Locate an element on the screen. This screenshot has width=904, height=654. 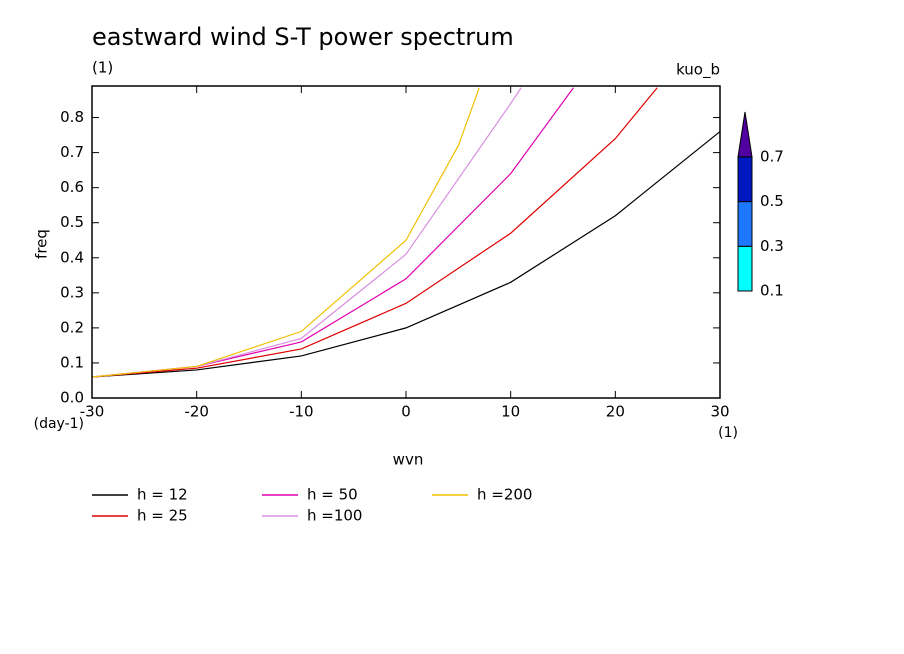
y-axis-label: freq is located at coordinates (42, 244).